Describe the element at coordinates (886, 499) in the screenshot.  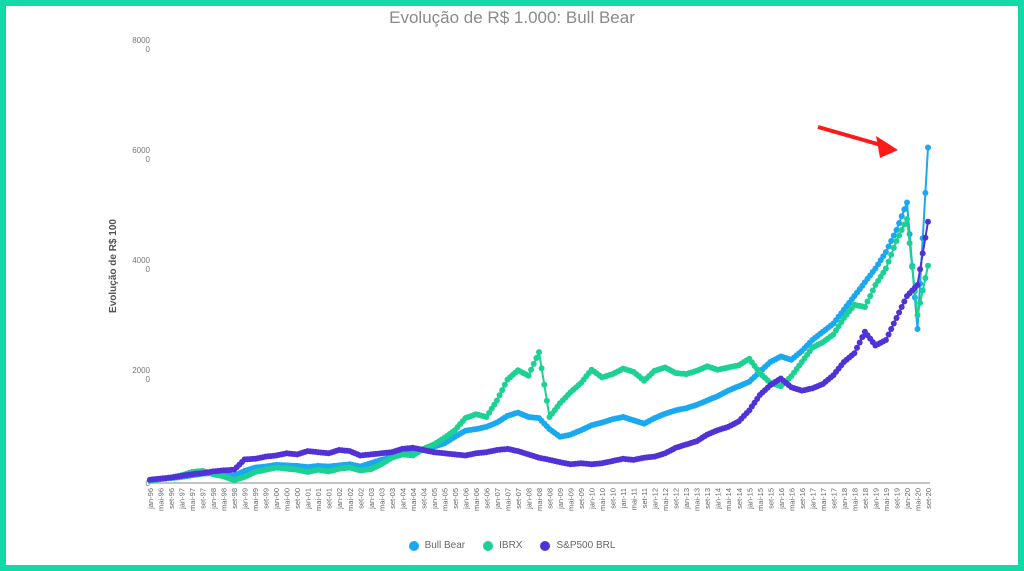
I see `x-tick-label: mai-19` at that location.